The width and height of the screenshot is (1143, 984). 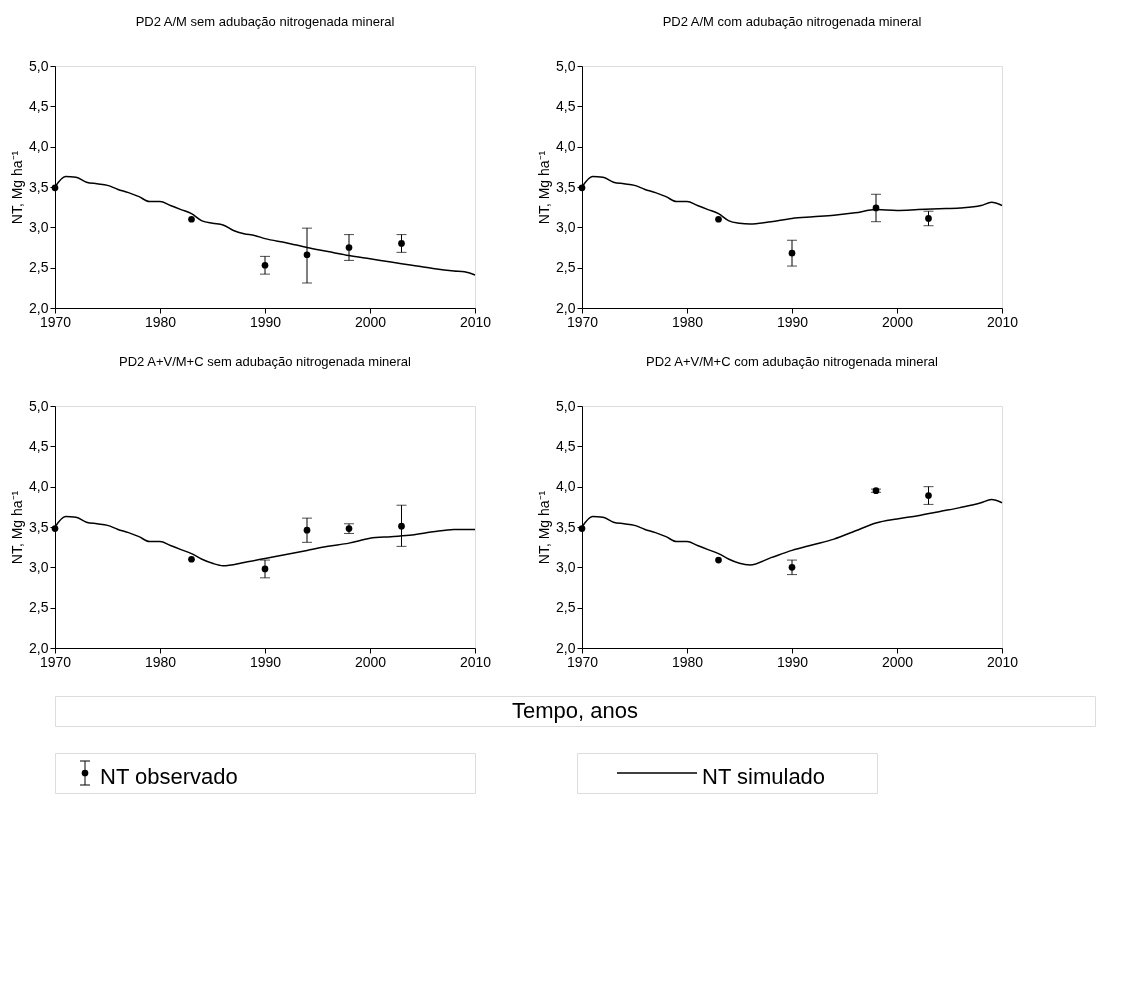 I want to click on legend-label: NT simulado, so click(x=764, y=776).